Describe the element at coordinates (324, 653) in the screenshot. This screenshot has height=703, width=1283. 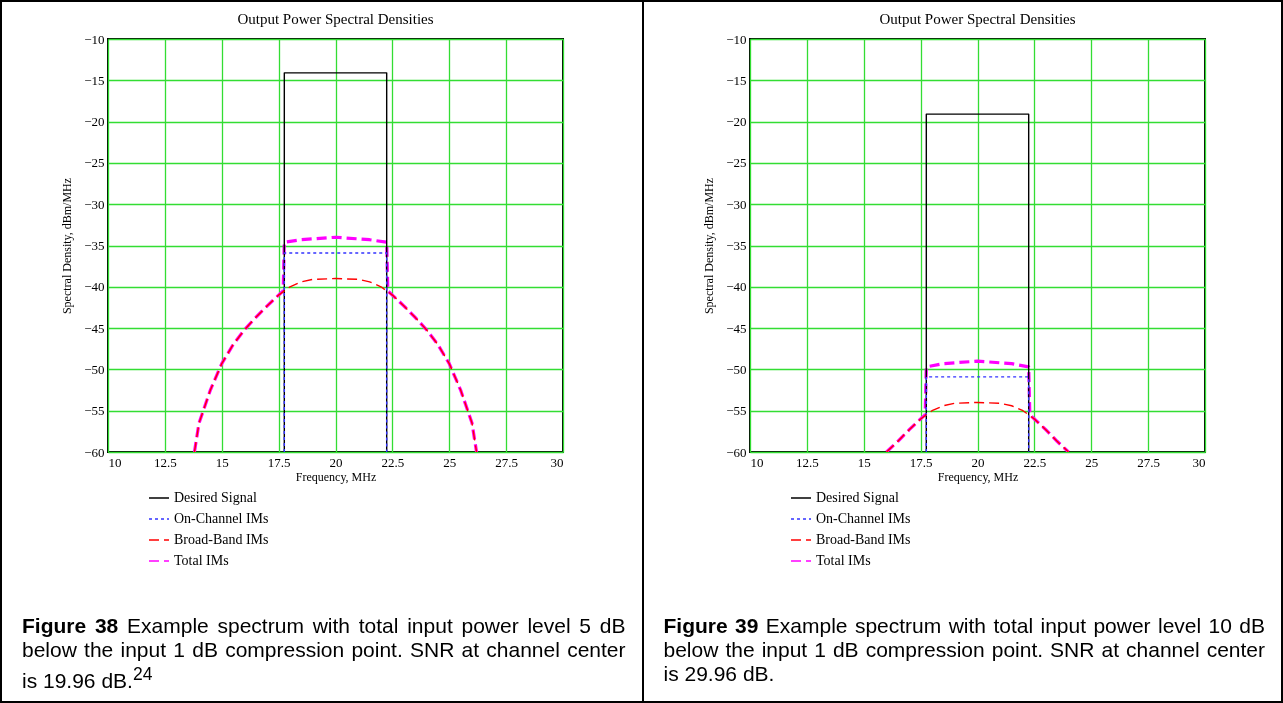
I see `caption: Figure 38 Example spectrum with total input power level 5 dB below the input 1 dB compression point. SNR at channel center is 19.96 dB.$^{24}$` at that location.